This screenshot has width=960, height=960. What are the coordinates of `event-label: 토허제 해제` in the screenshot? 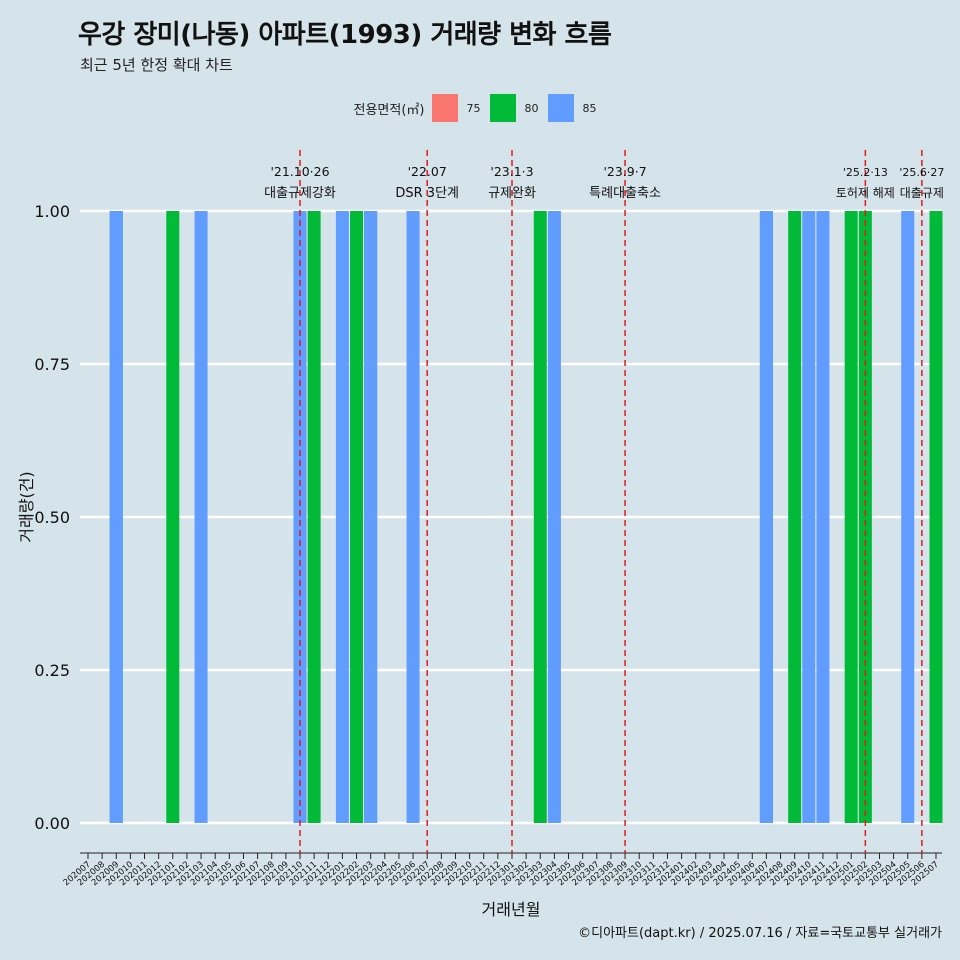 It's located at (865, 193).